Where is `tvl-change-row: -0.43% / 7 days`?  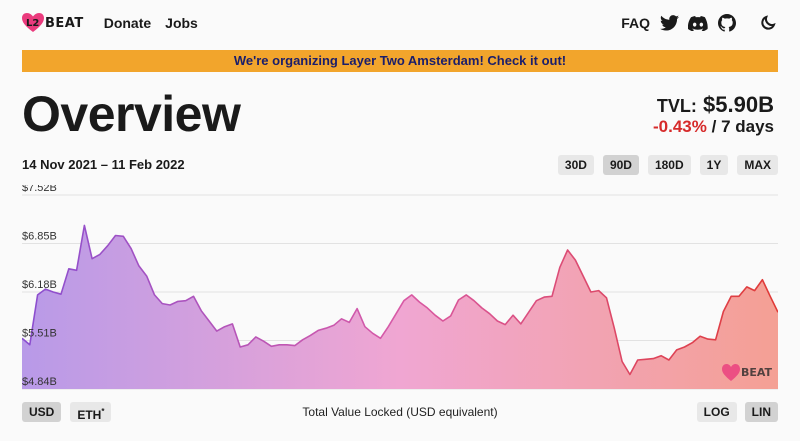 tvl-change-row: -0.43% / 7 days is located at coordinates (713, 127).